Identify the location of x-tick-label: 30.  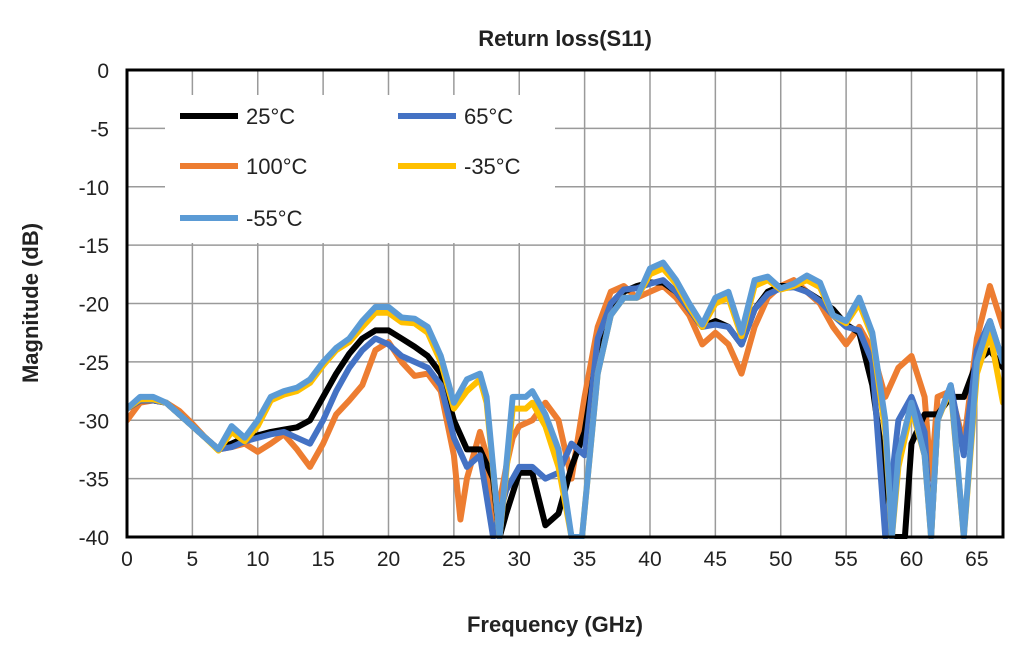
(519, 559).